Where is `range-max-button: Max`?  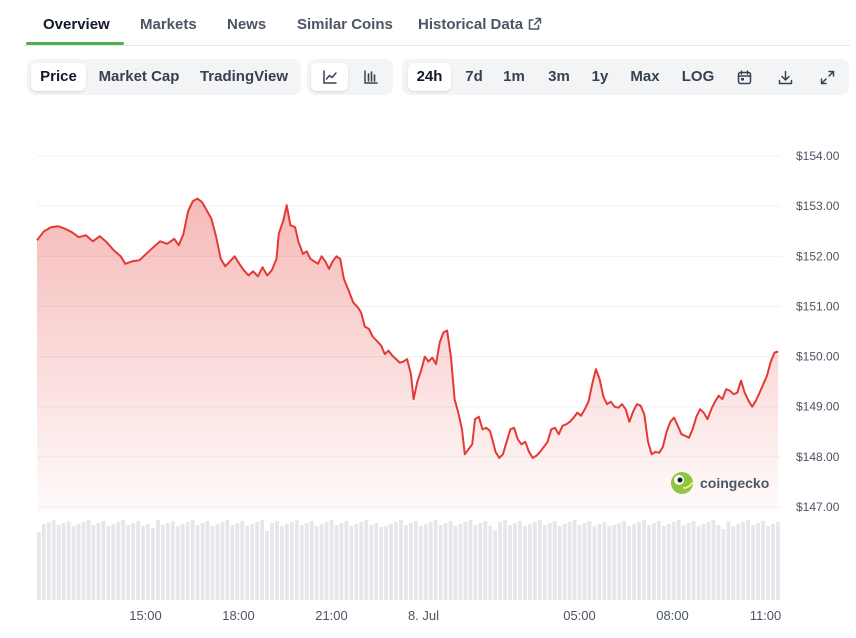
range-max-button: Max is located at coordinates (645, 76).